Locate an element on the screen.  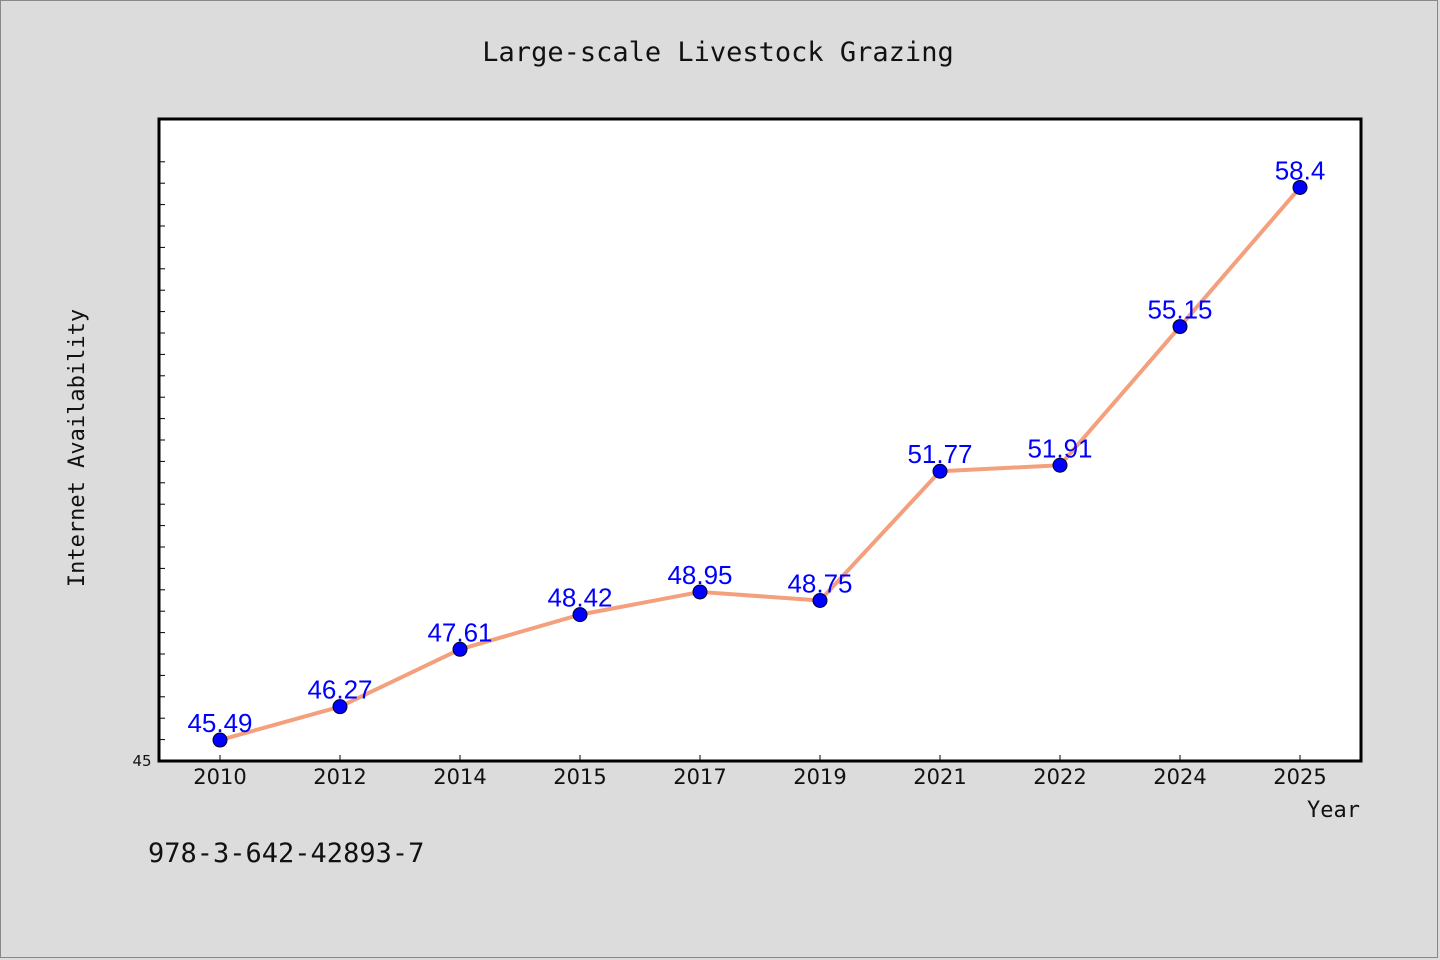
x-tick-label: 2017 is located at coordinates (699, 777).